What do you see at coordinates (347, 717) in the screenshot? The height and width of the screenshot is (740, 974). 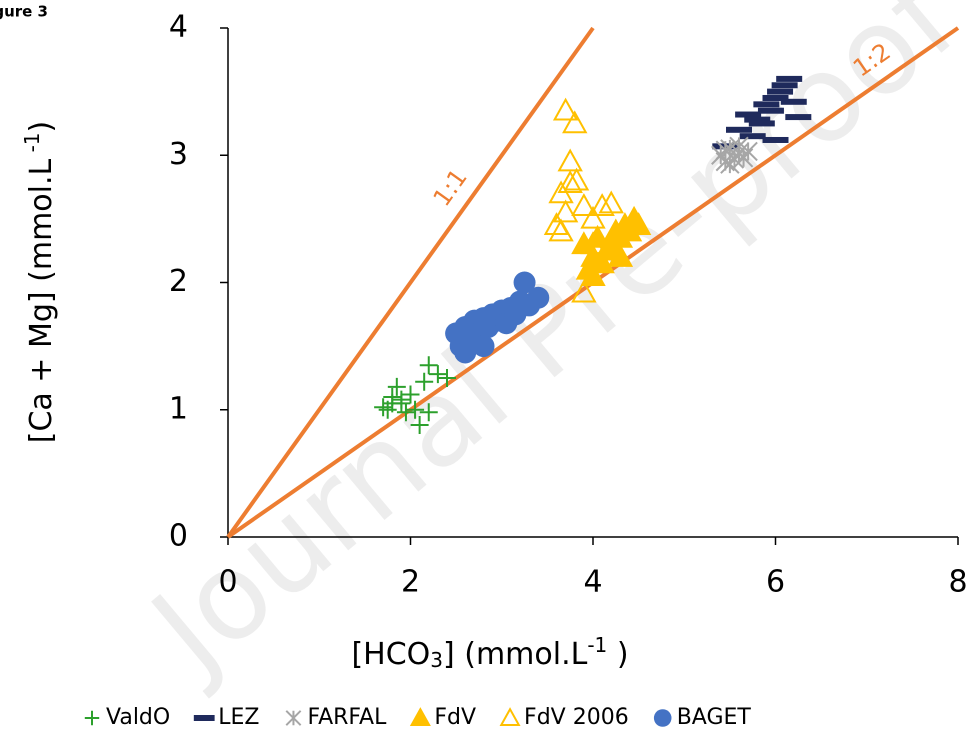 I see `legend-label: FARFAL` at bounding box center [347, 717].